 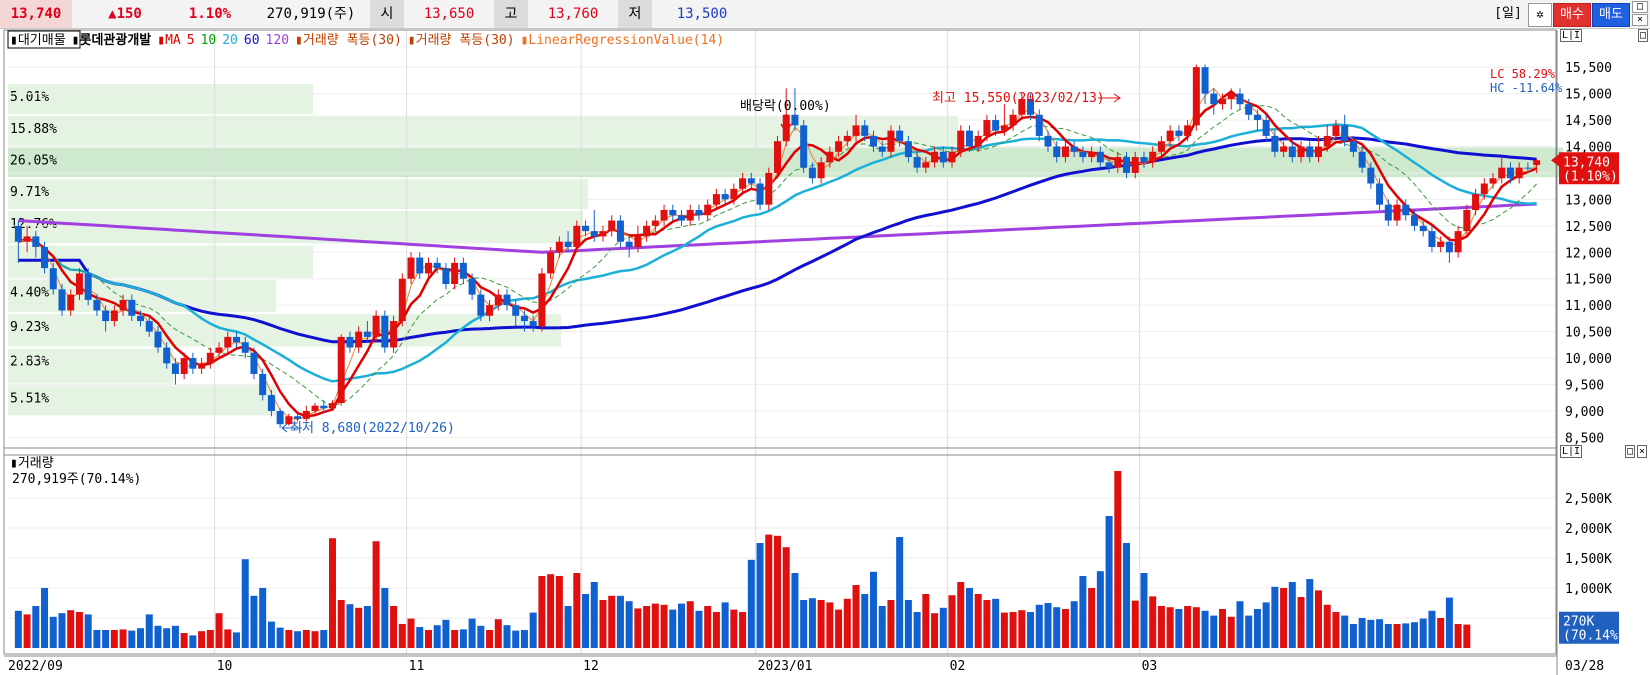 I want to click on period-button: [일], so click(x=1508, y=13).